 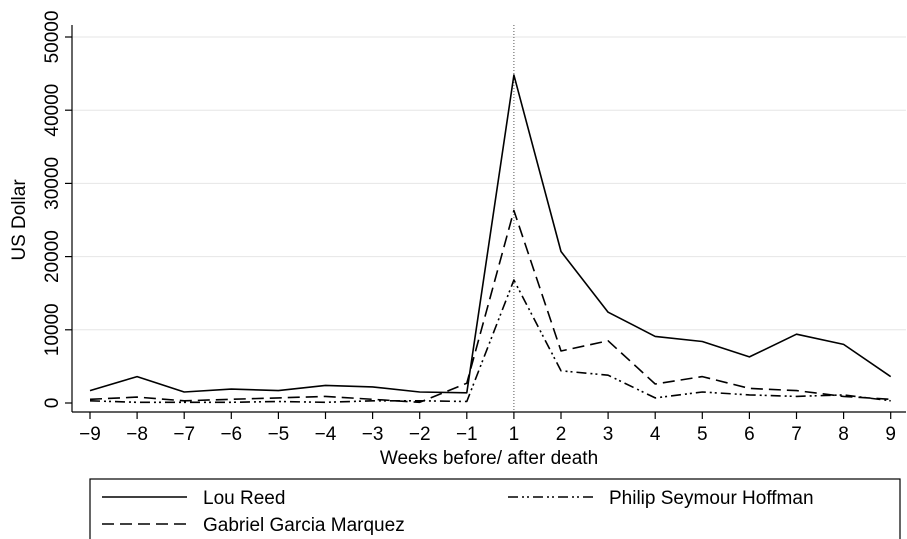 What do you see at coordinates (467, 434) in the screenshot?
I see `x-tick-label: −1` at bounding box center [467, 434].